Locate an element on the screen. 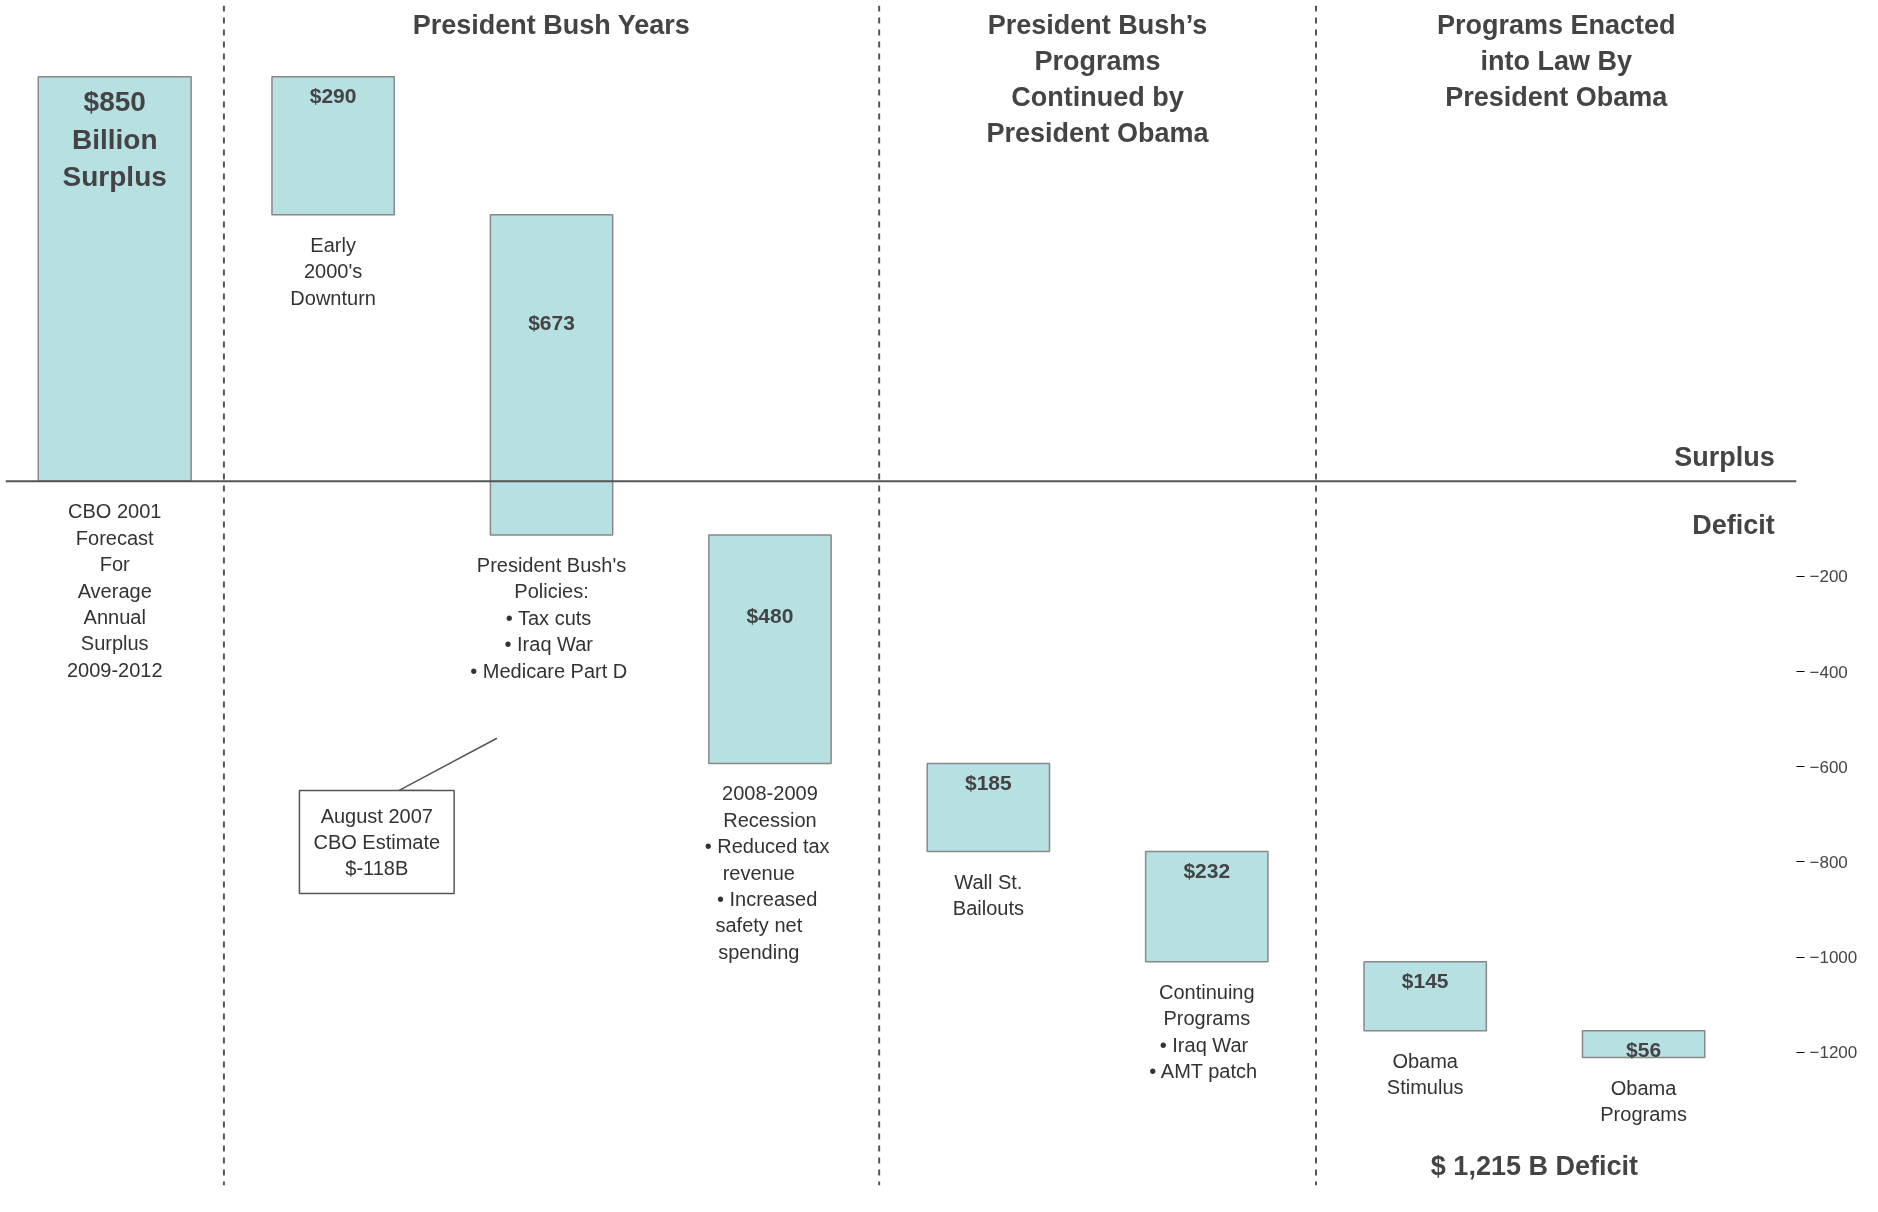 Image resolution: width=1878 pixels, height=1212 pixels. annotation: Programs Enacted into Law By President Obama is located at coordinates (1556, 61).